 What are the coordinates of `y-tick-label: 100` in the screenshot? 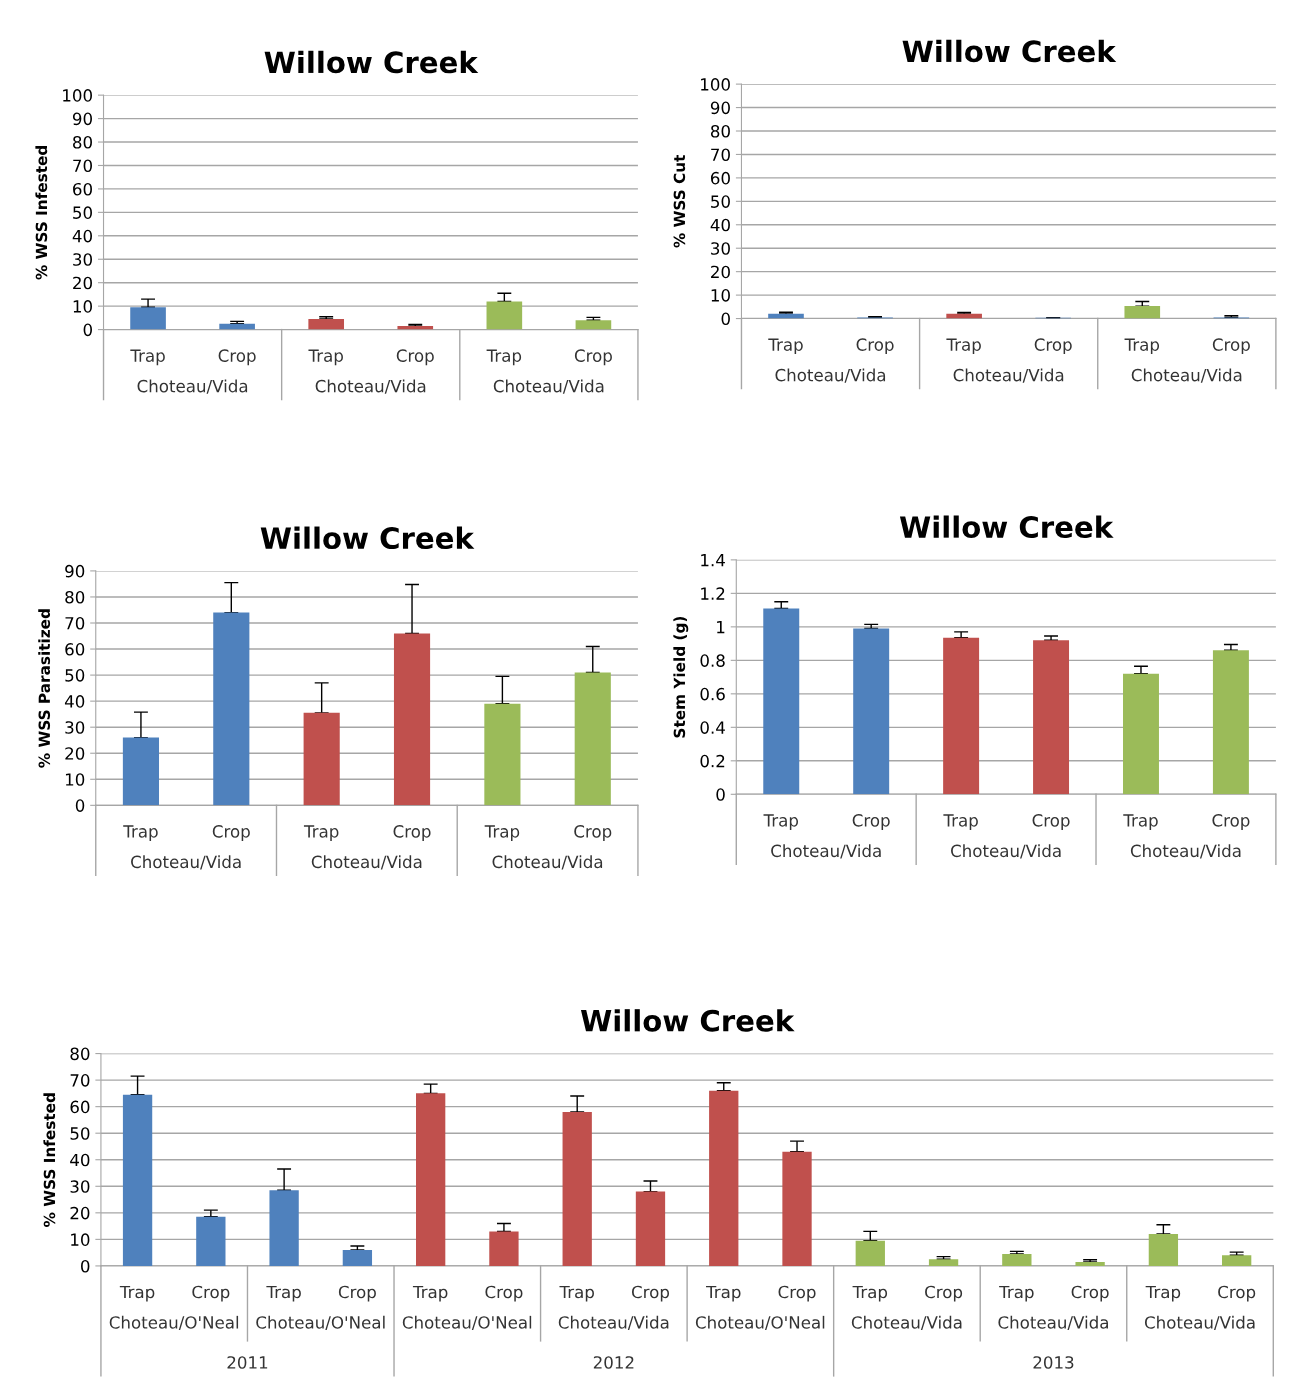 It's located at (715, 84).